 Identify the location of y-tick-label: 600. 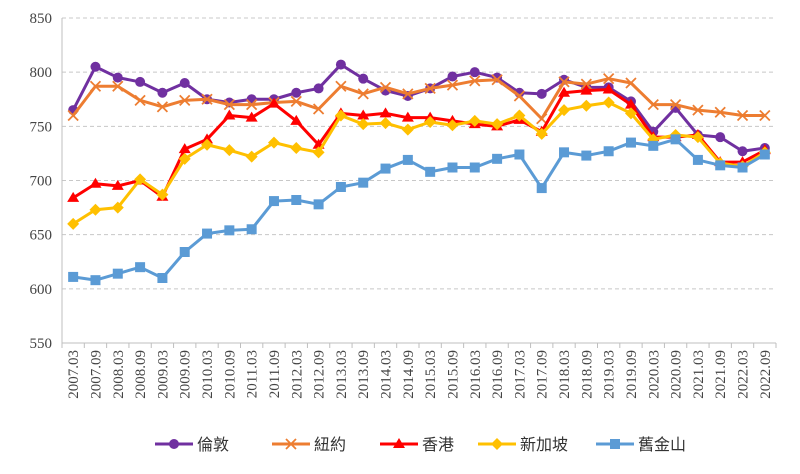
(41, 290).